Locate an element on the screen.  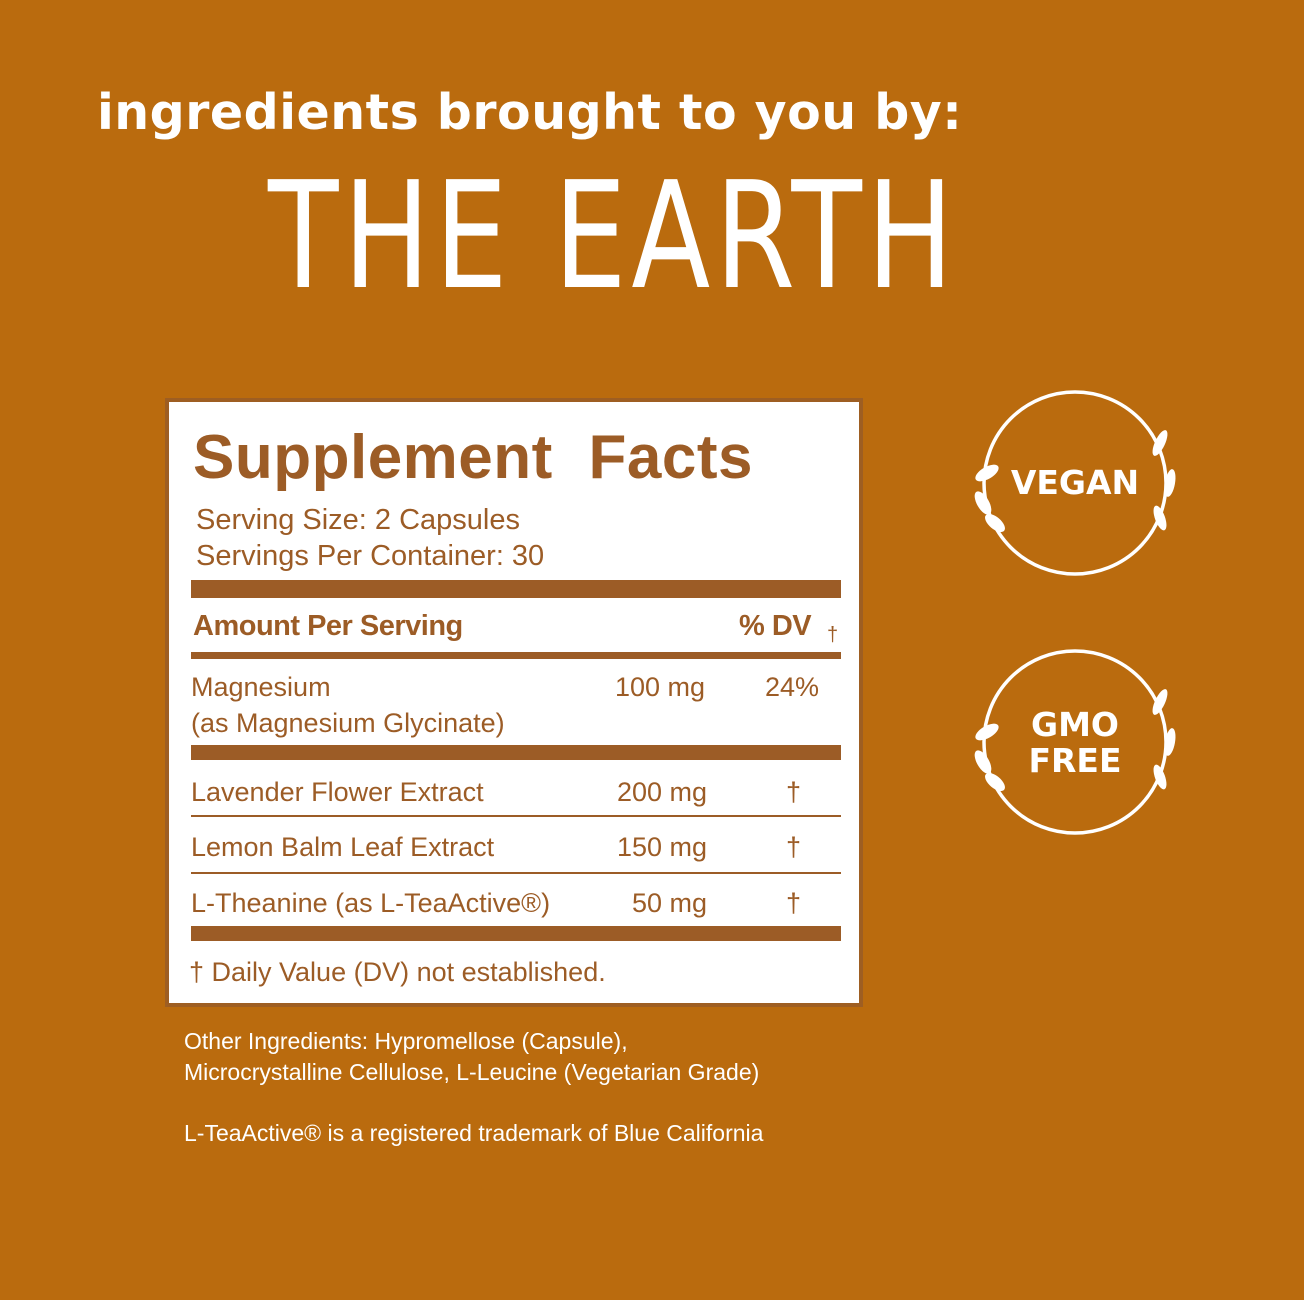
dv-header: % DV is located at coordinates (775, 626).